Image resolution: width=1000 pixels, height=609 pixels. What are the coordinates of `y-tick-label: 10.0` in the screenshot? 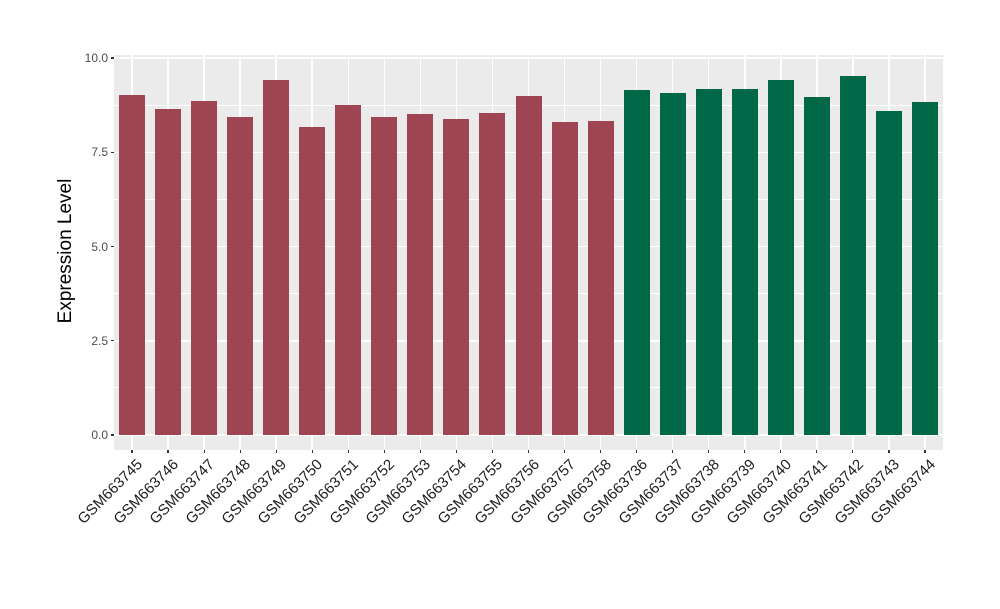 It's located at (96, 58).